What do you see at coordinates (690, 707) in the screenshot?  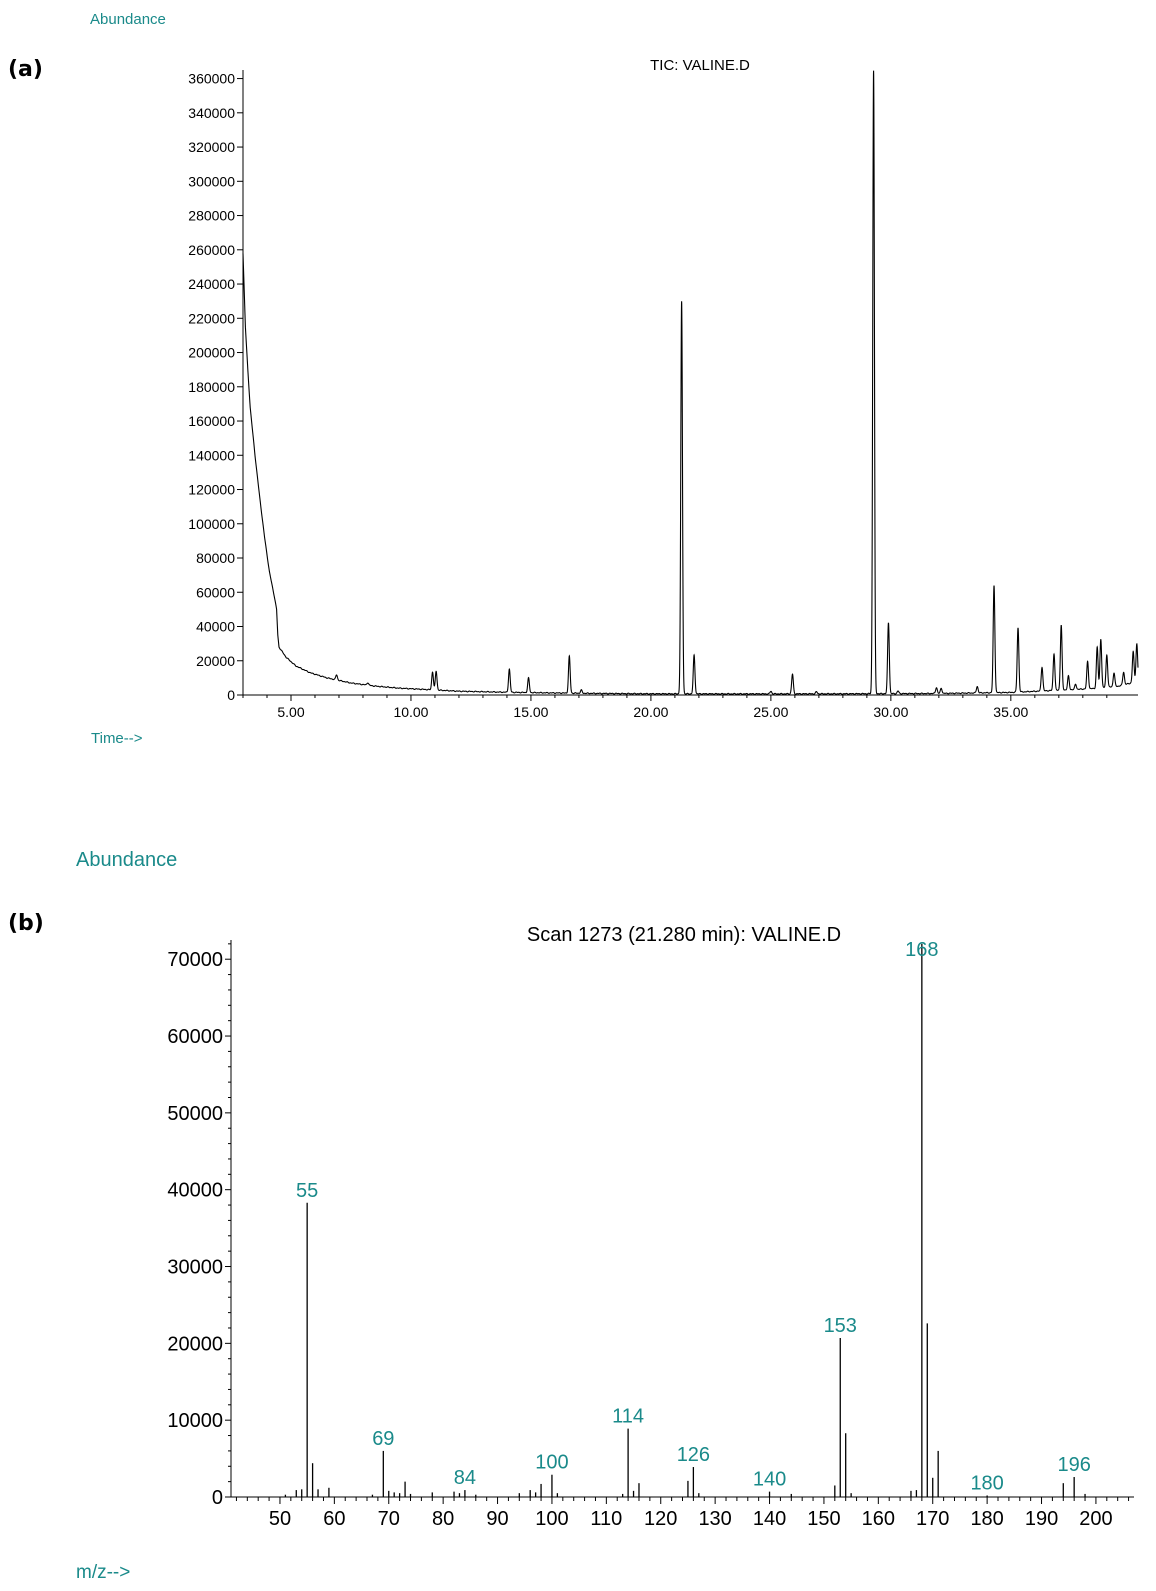 I see `x-axis: 5.00 10.00 15.00 20.00 25.00 30.00 35.00` at bounding box center [690, 707].